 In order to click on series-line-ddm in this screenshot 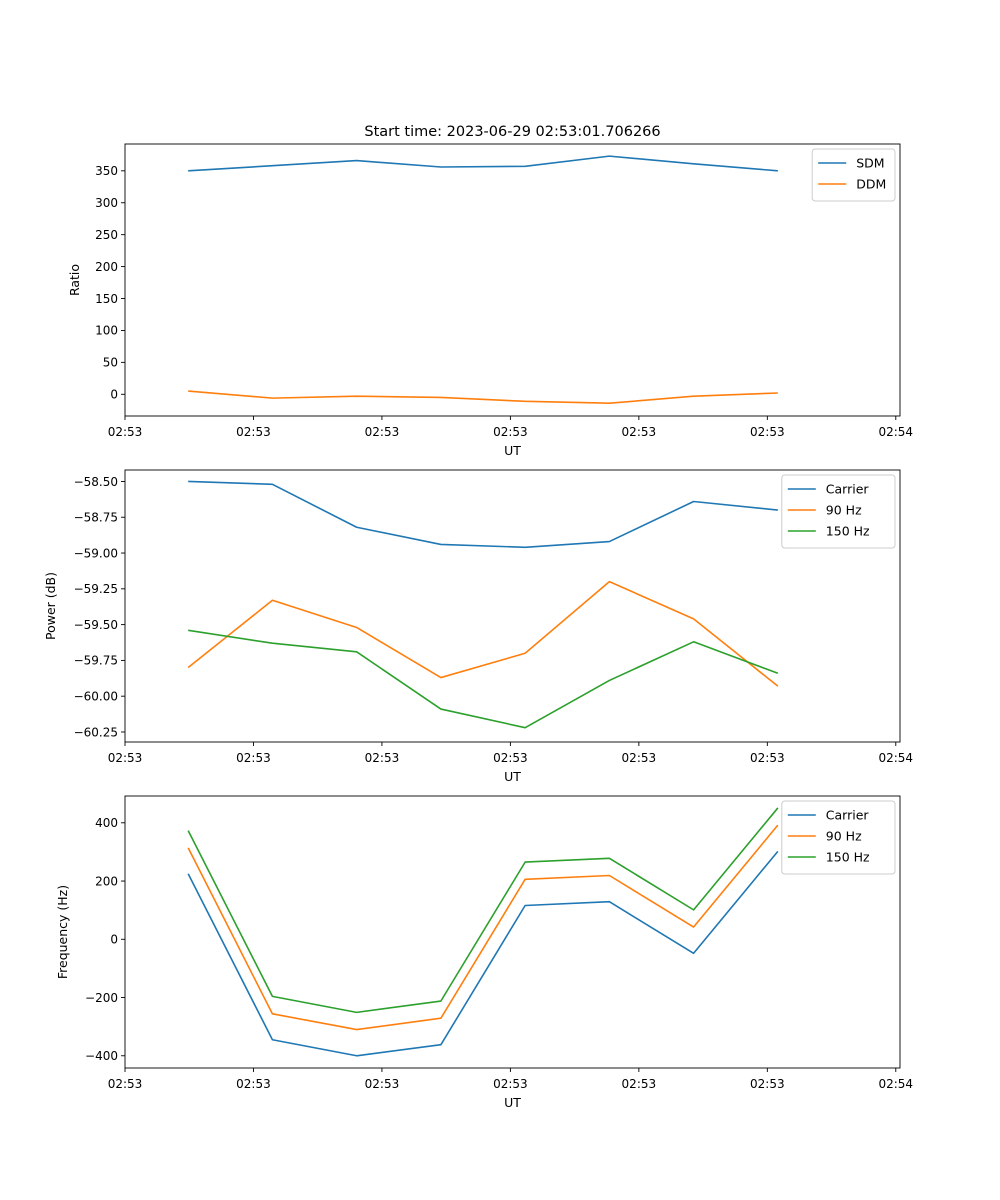, I will do `click(483, 397)`.